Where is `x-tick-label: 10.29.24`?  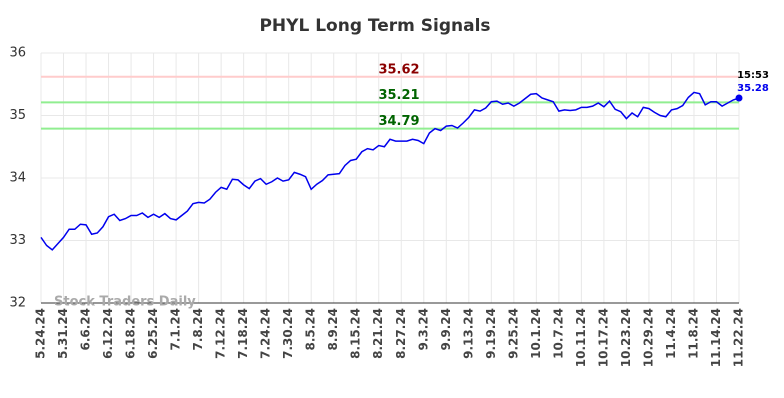
x-tick-label: 10.29.24 is located at coordinates (648, 337).